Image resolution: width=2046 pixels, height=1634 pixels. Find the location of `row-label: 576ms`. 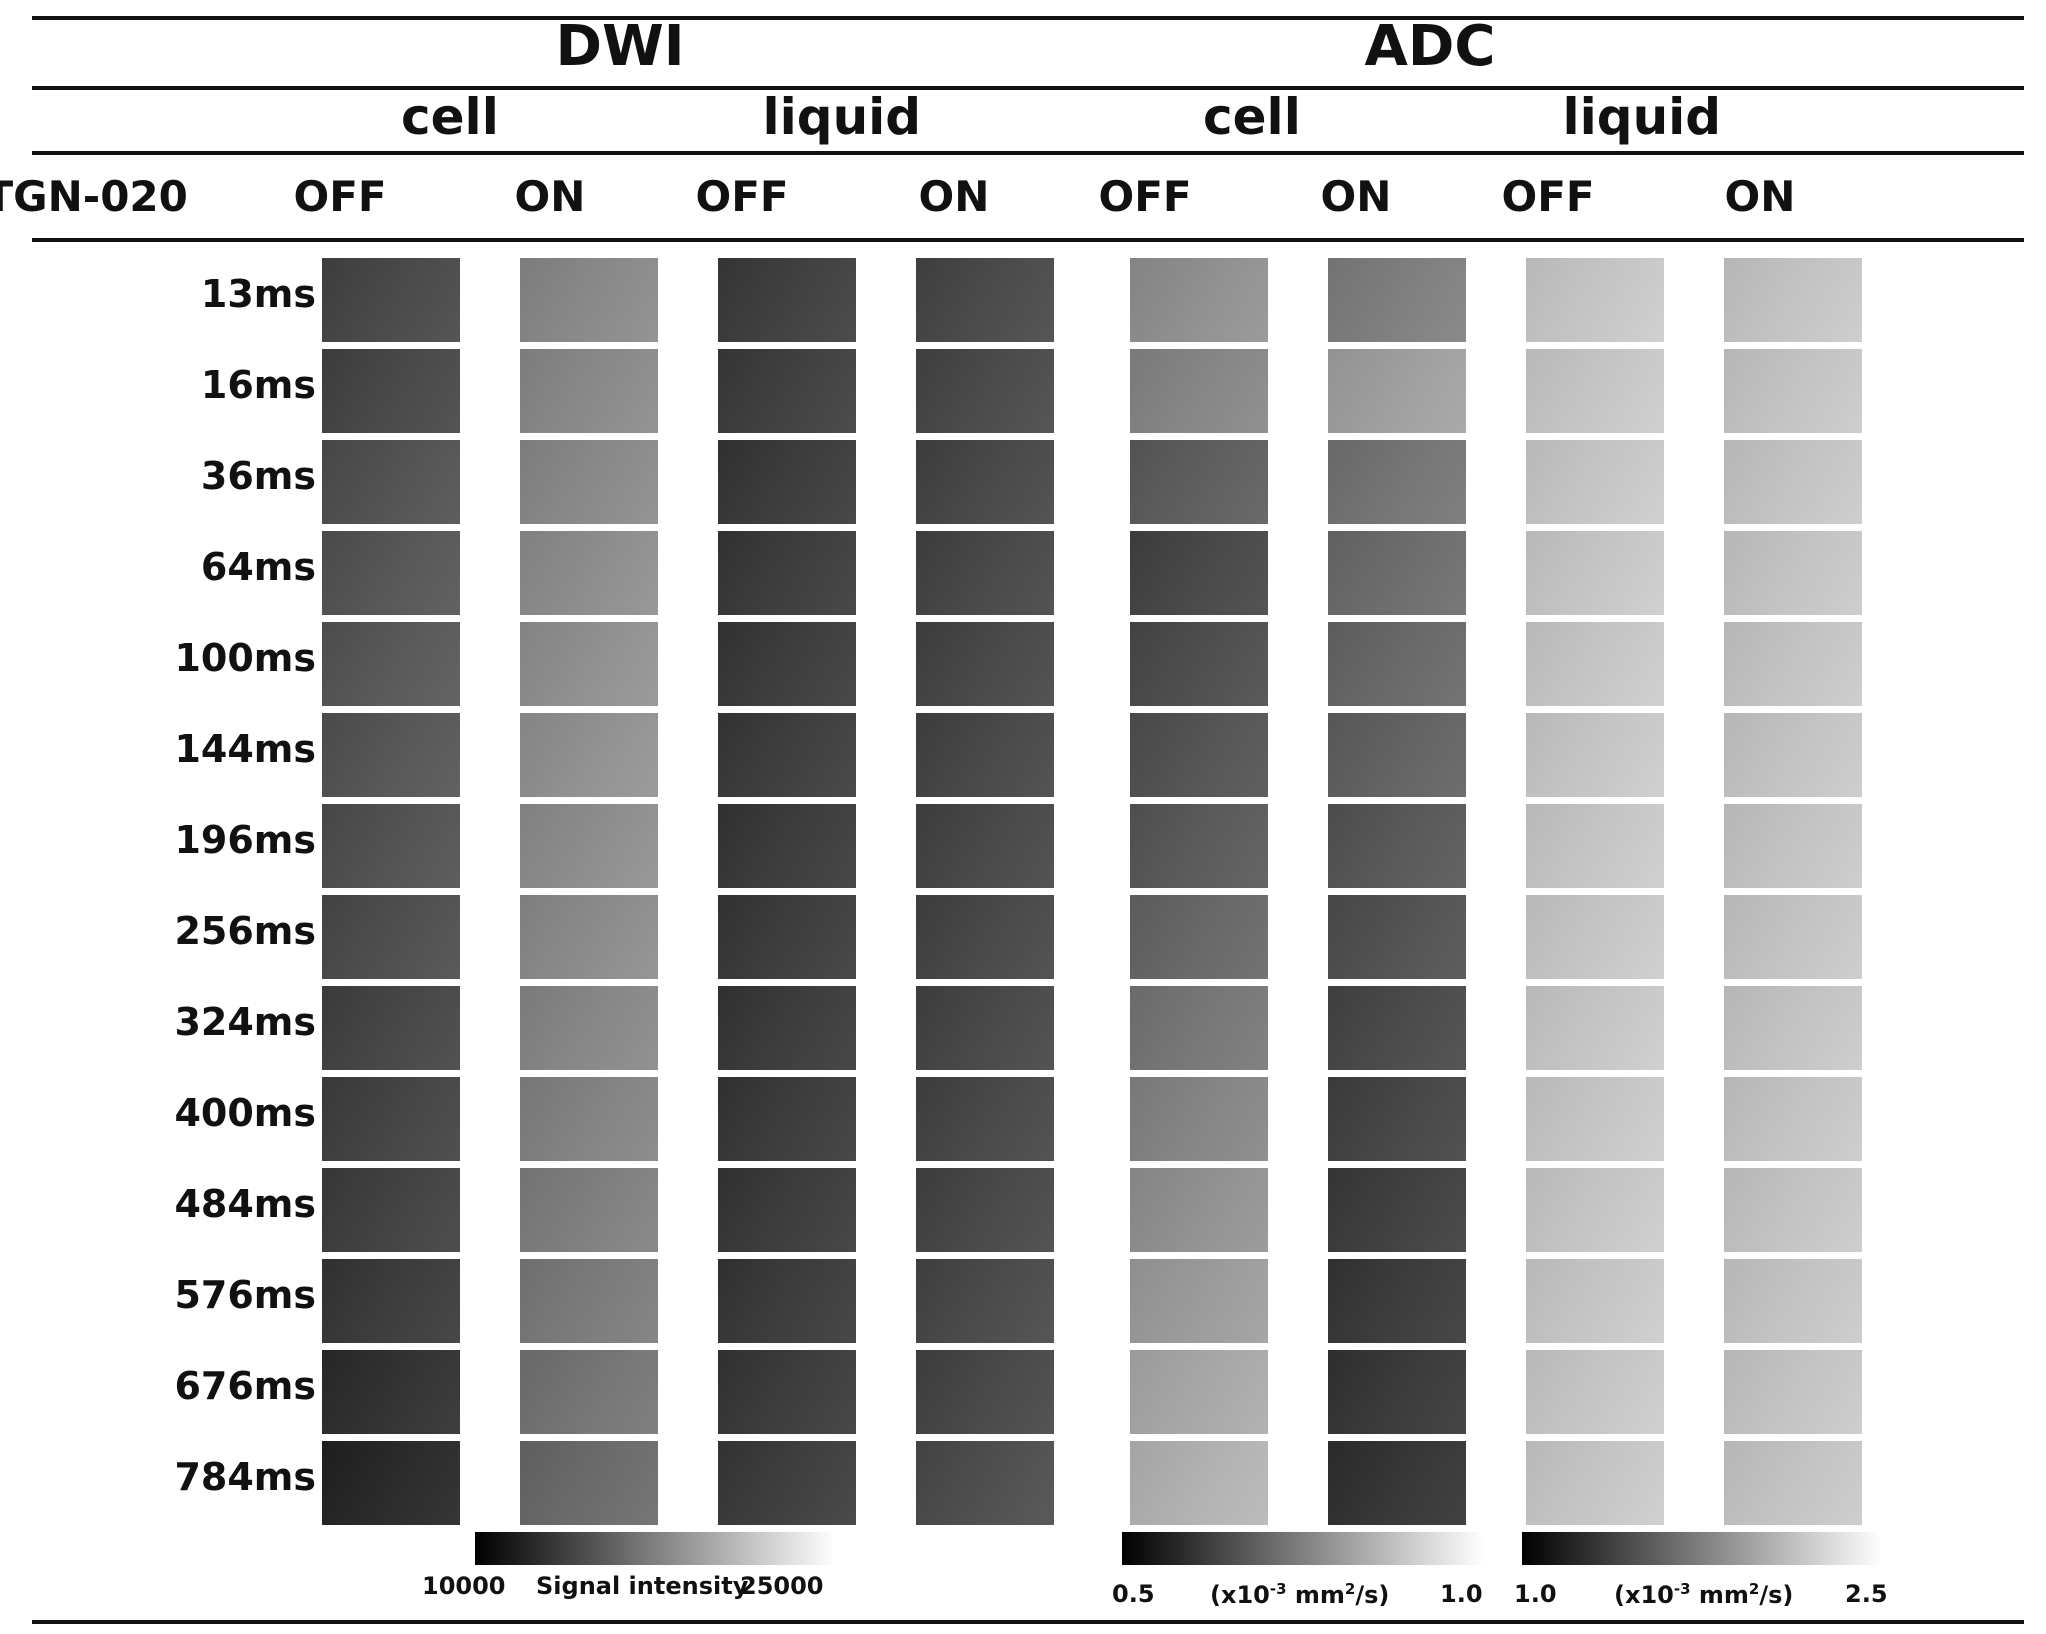

row-label: 576ms is located at coordinates (245, 1295).